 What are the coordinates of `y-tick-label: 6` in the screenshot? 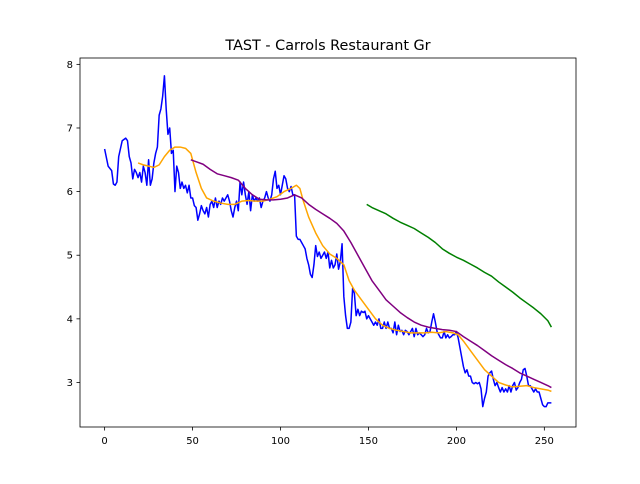 It's located at (70, 192).